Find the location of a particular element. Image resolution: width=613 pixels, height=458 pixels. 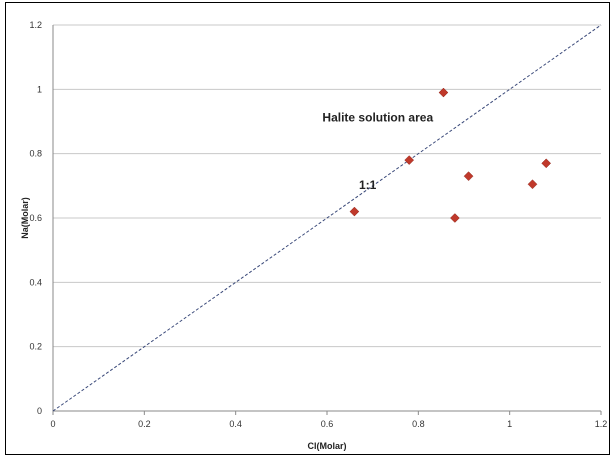

y-tick-label: 1 is located at coordinates (39, 89).